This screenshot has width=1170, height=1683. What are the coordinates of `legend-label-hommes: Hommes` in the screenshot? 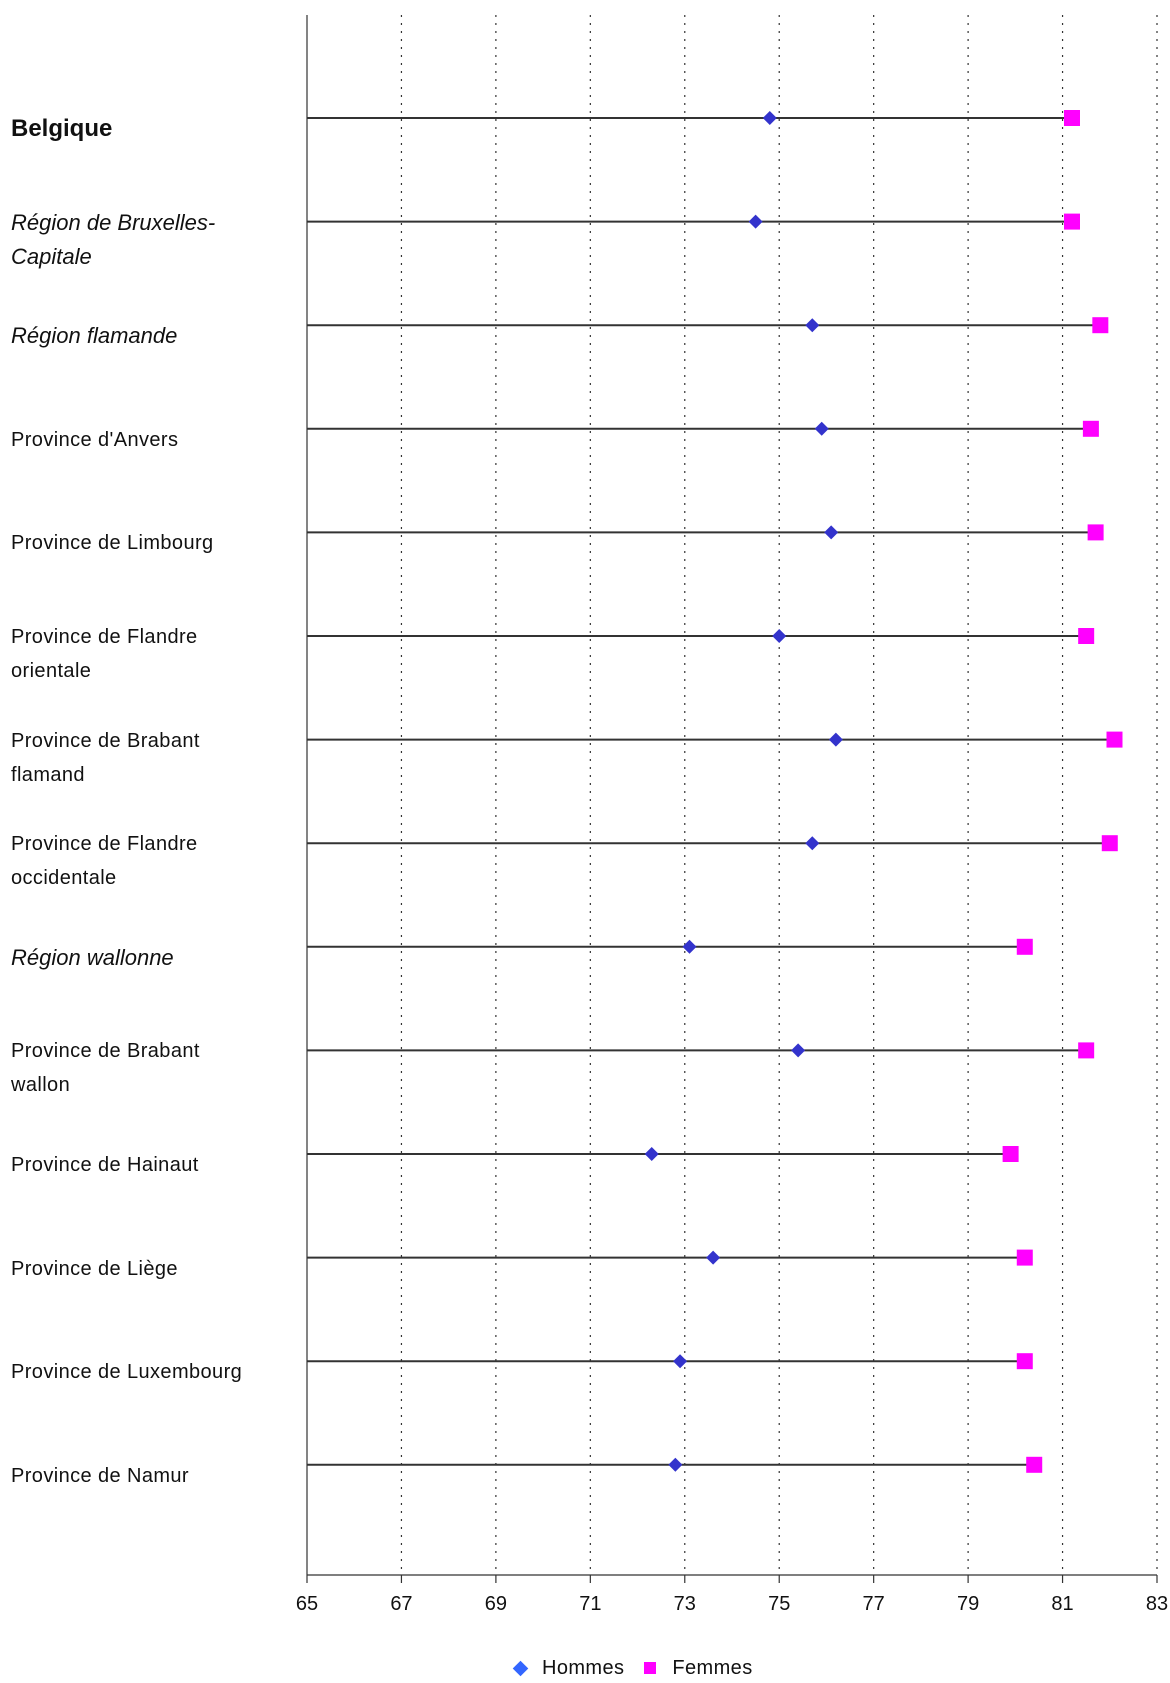 It's located at (583, 1667).